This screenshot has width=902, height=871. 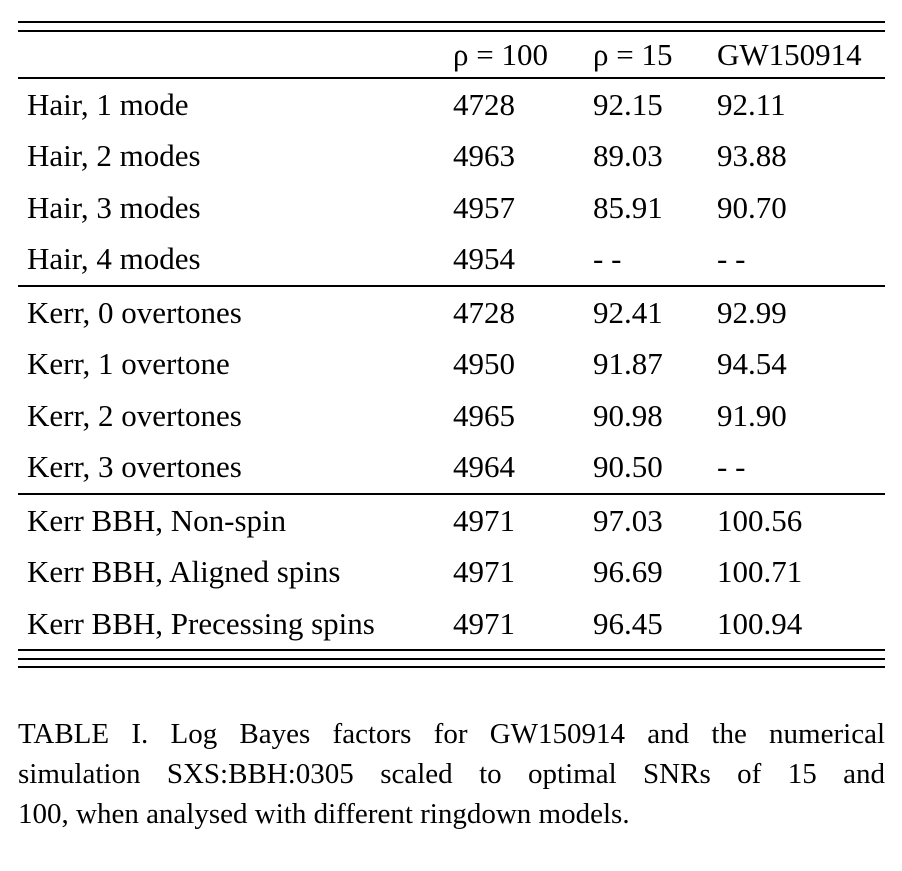 What do you see at coordinates (500, 54) in the screenshot?
I see `header-rho-100: ρ = 100` at bounding box center [500, 54].